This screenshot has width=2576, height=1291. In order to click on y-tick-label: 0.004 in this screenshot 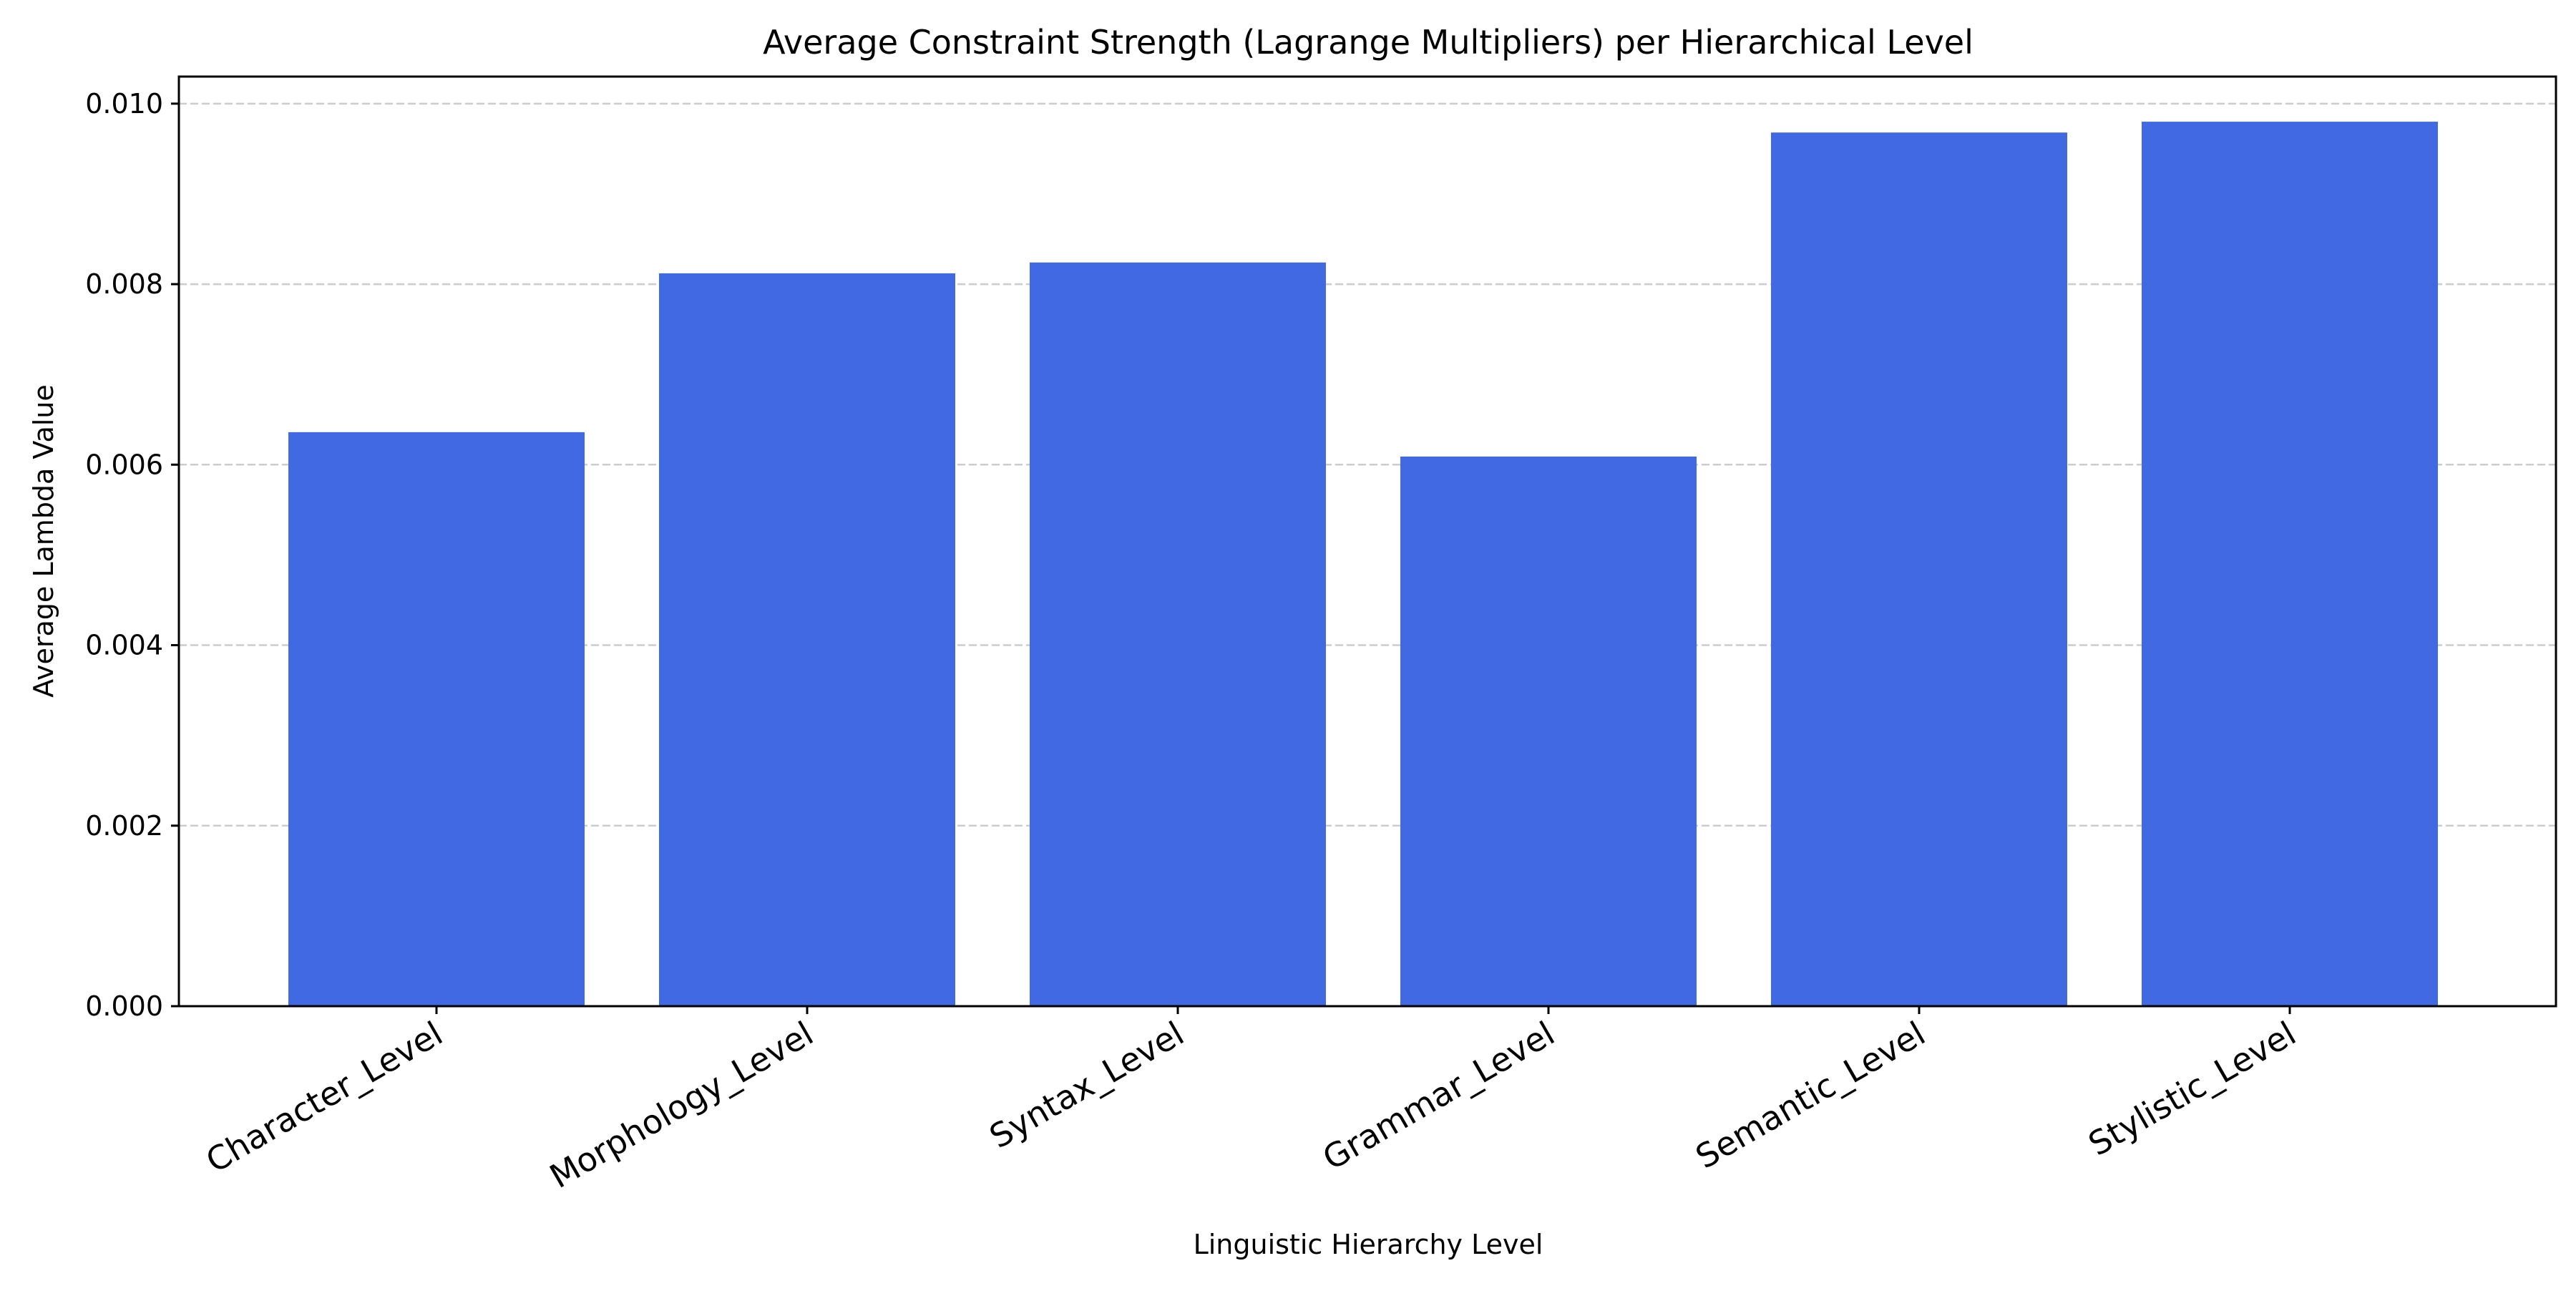, I will do `click(124, 645)`.